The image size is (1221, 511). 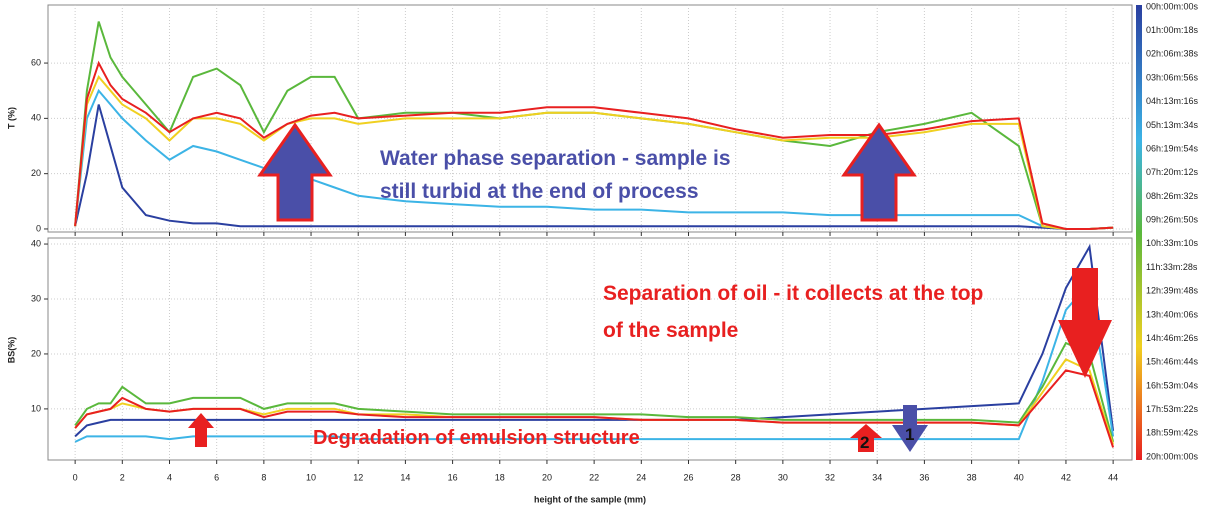 I want to click on colorbar-label: 08h:26m:32s, so click(x=1172, y=196).